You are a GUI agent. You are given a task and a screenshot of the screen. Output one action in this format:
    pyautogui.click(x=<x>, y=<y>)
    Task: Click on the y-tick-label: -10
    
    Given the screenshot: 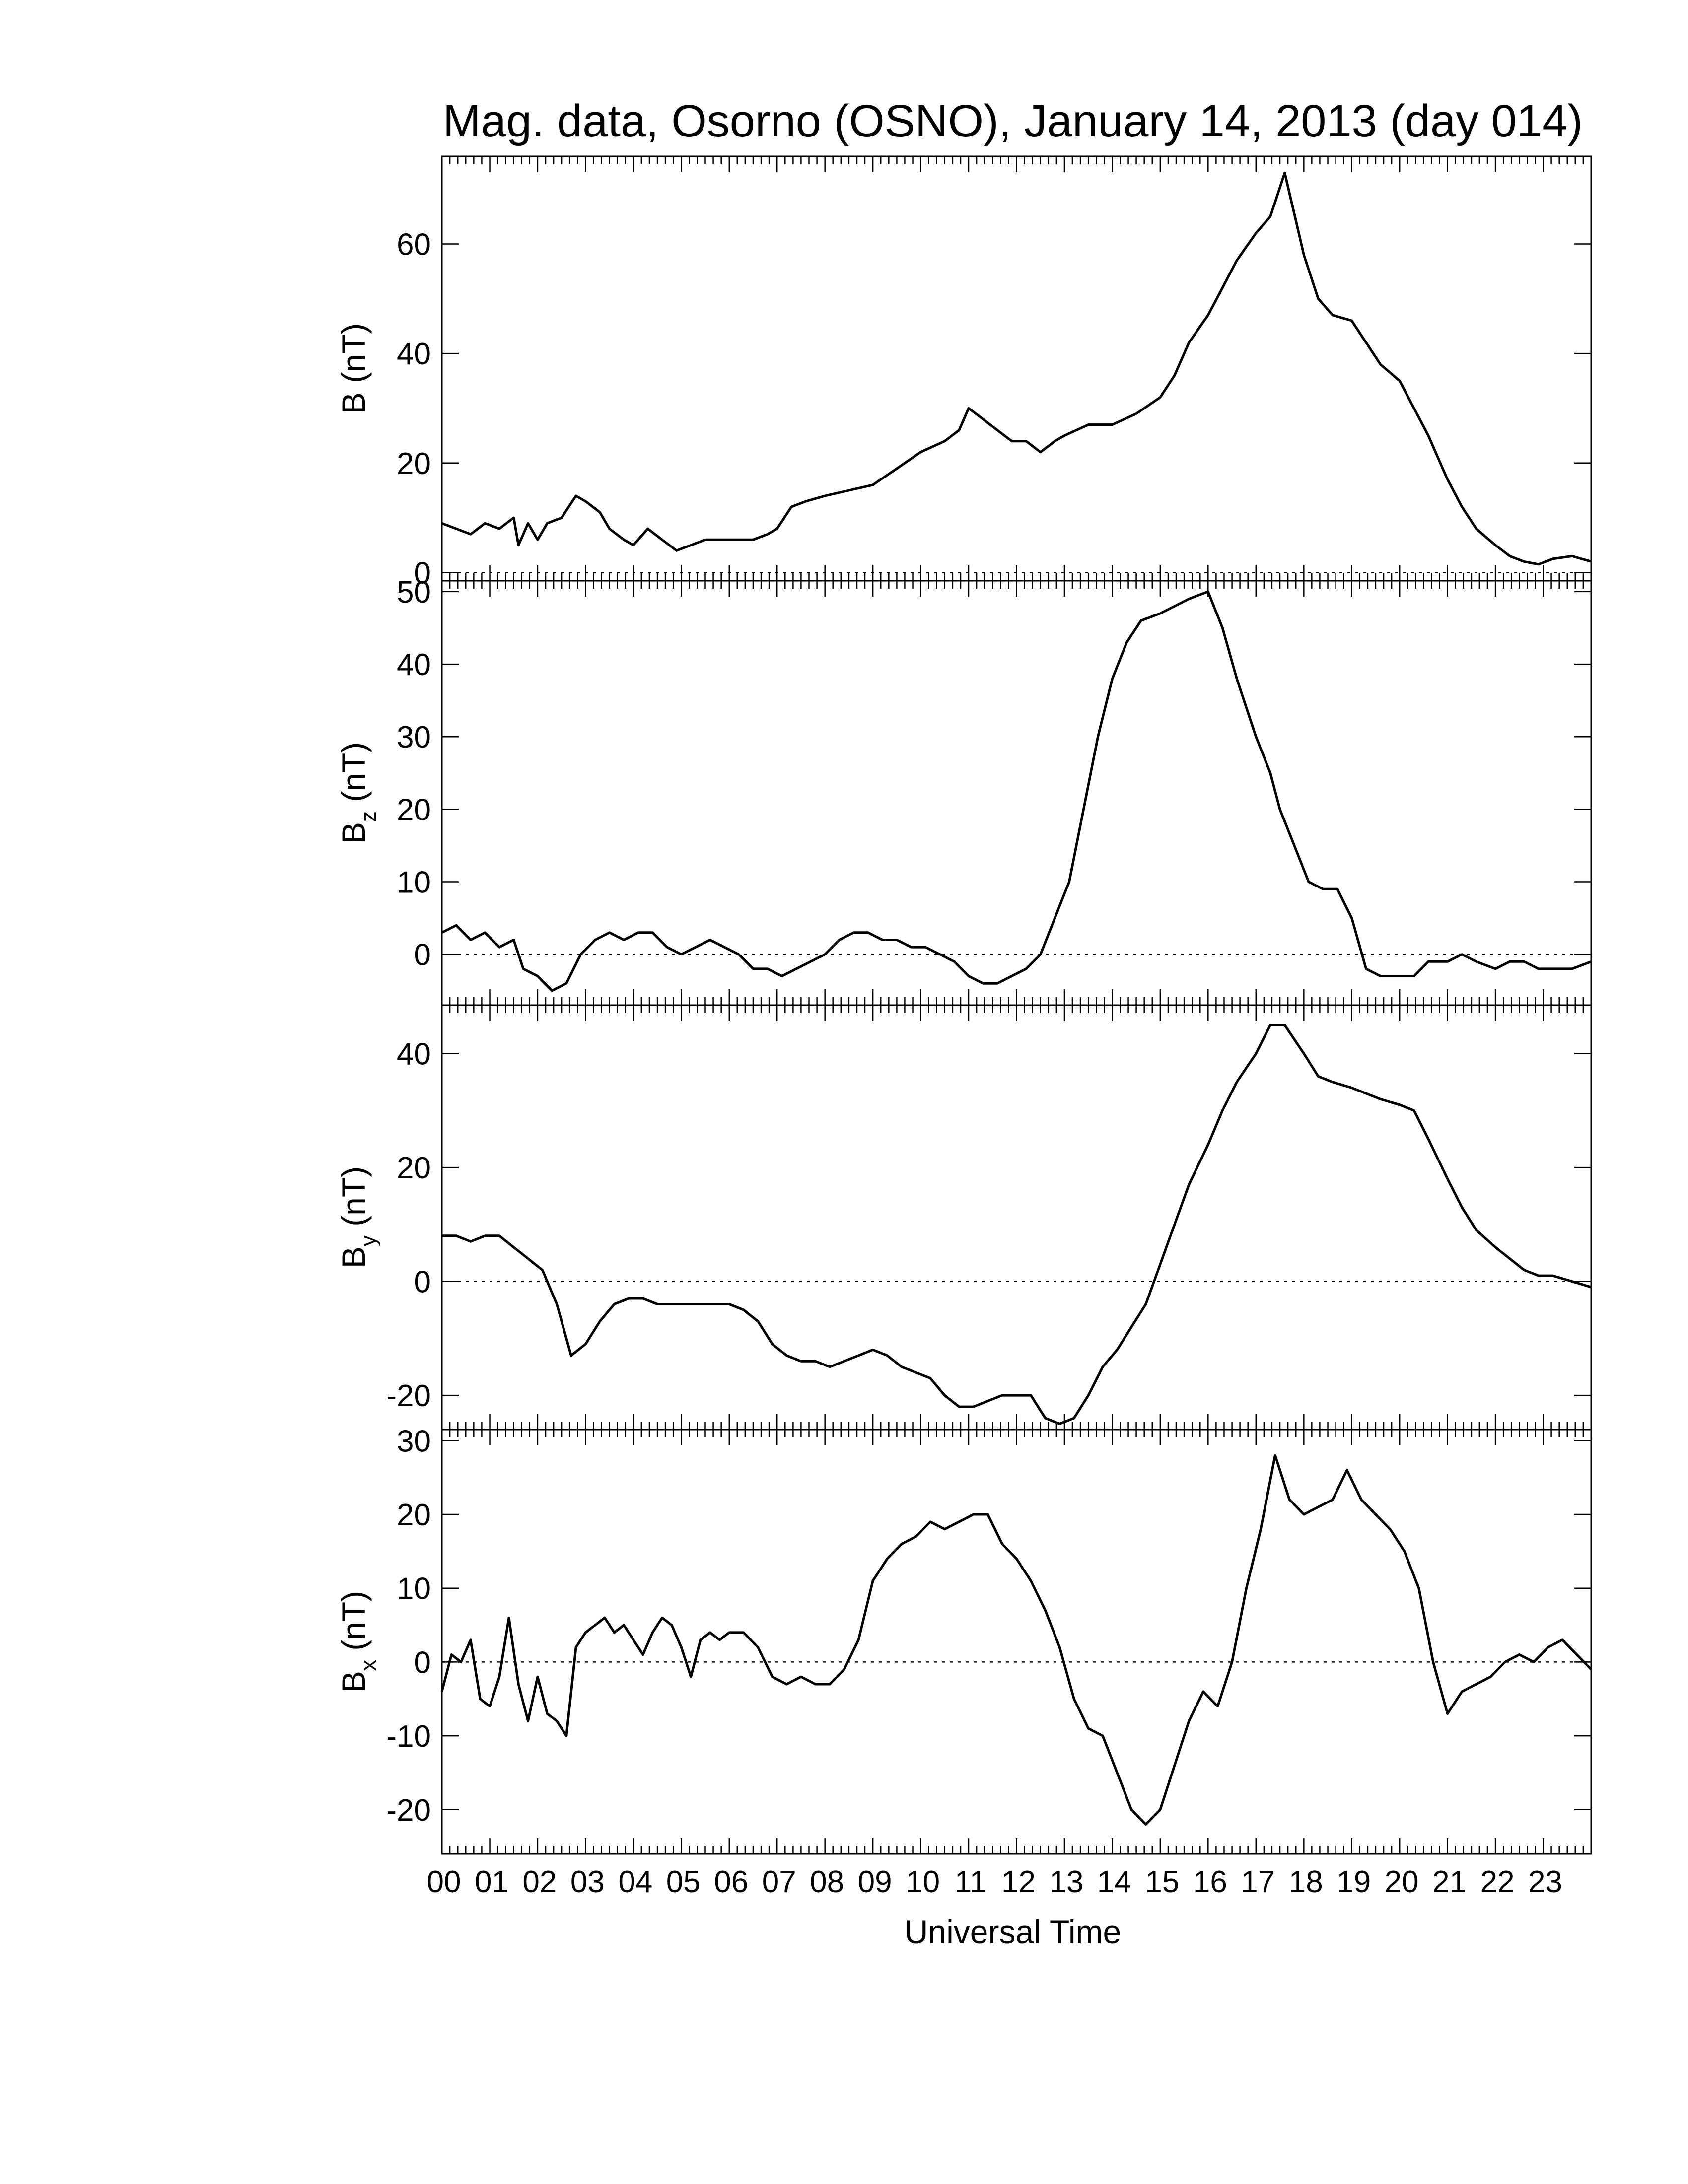 What is the action you would take?
    pyautogui.click(x=408, y=1736)
    